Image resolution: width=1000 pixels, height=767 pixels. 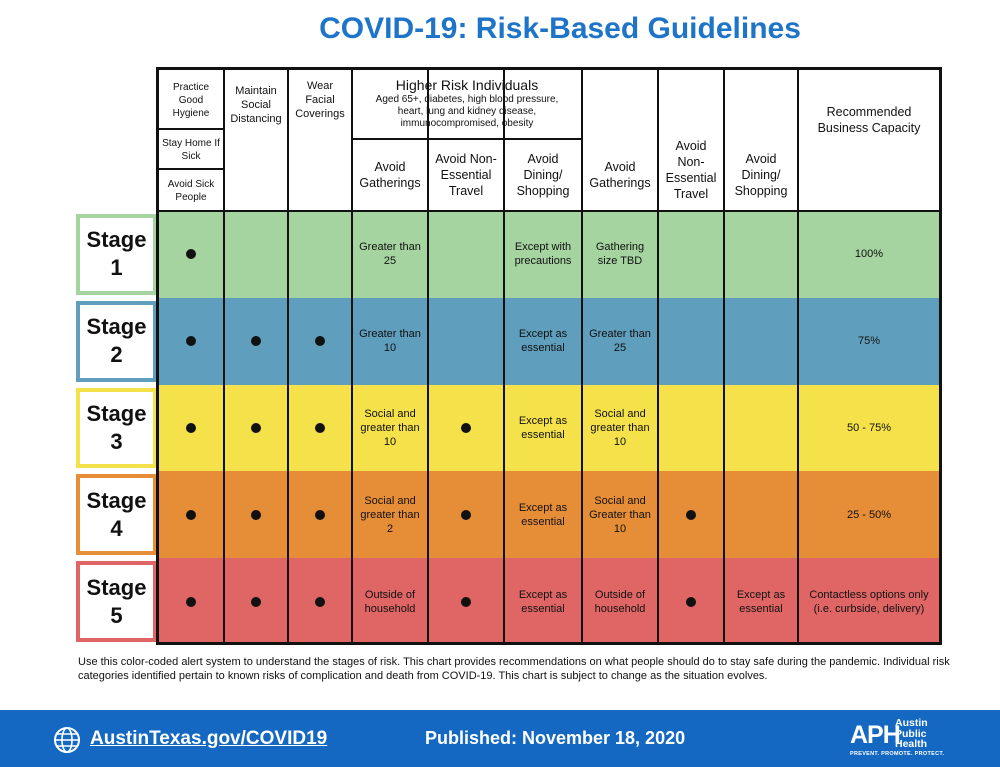 I want to click on stage-label-5: Stage 5, so click(x=116, y=601).